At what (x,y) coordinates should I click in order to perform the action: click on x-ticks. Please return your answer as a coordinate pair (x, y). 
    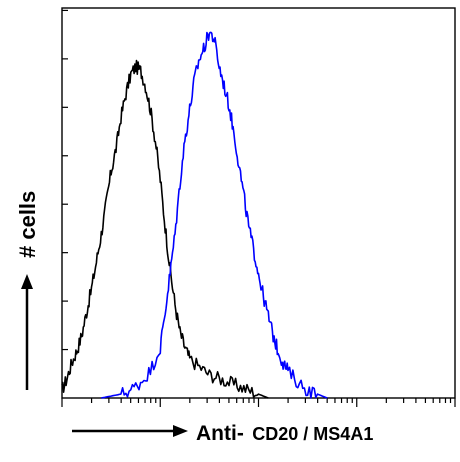
    Looking at the image, I should click on (258, 402).